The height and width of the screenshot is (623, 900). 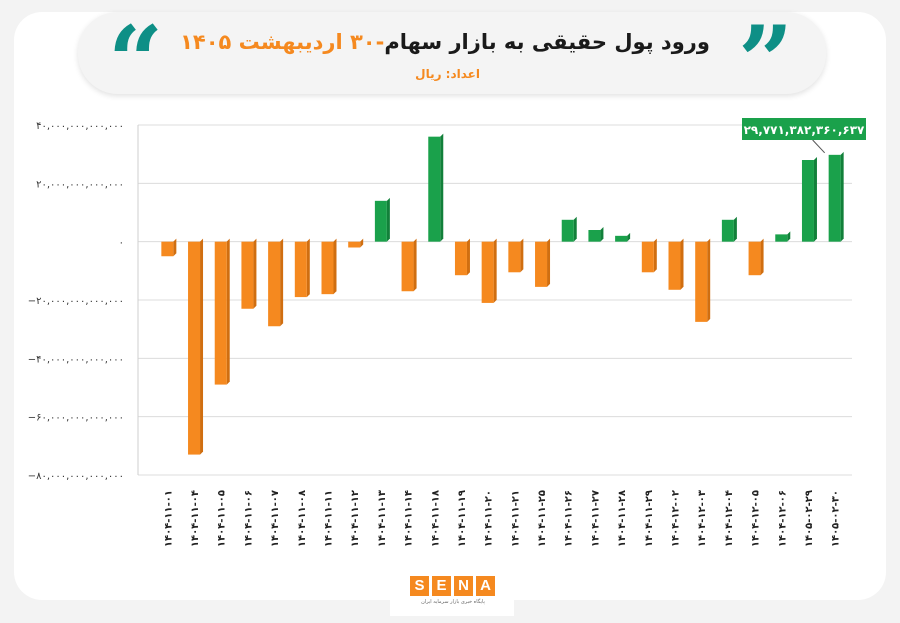 I want to click on x-tick-label: ۱۴۰۴-۱۱-۲۰, so click(x=489, y=518).